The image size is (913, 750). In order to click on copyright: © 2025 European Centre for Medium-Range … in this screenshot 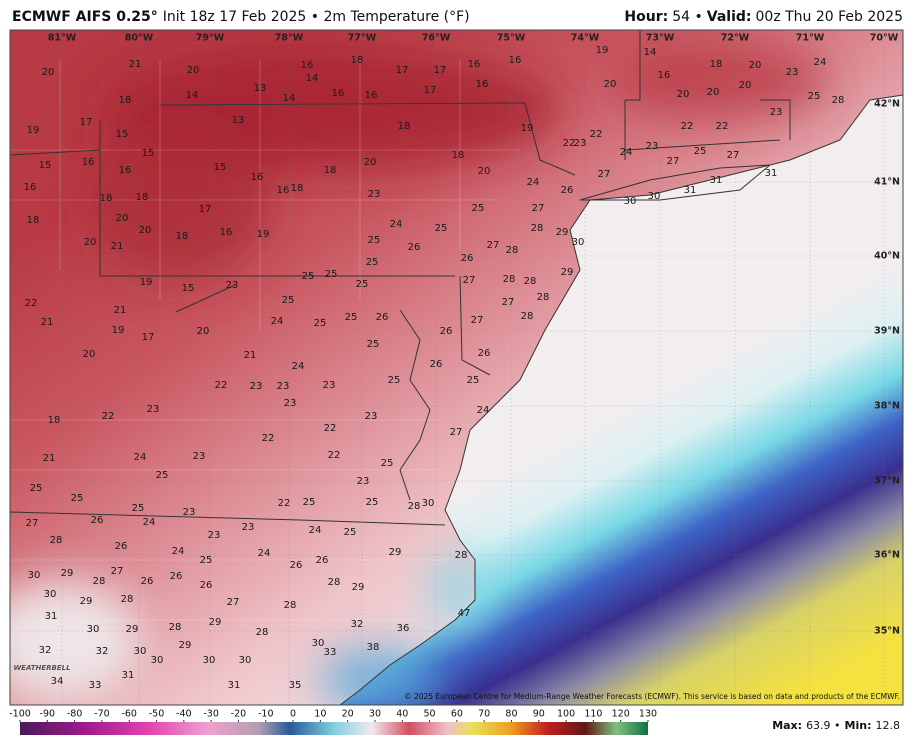, I will do `click(652, 696)`.